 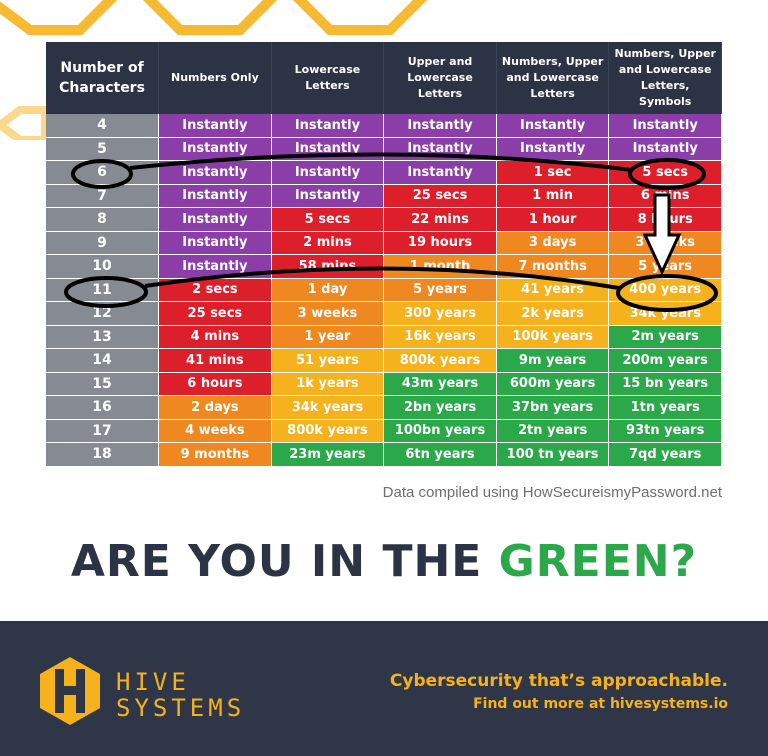 I want to click on crack-time-cell: 9m years, so click(x=553, y=360).